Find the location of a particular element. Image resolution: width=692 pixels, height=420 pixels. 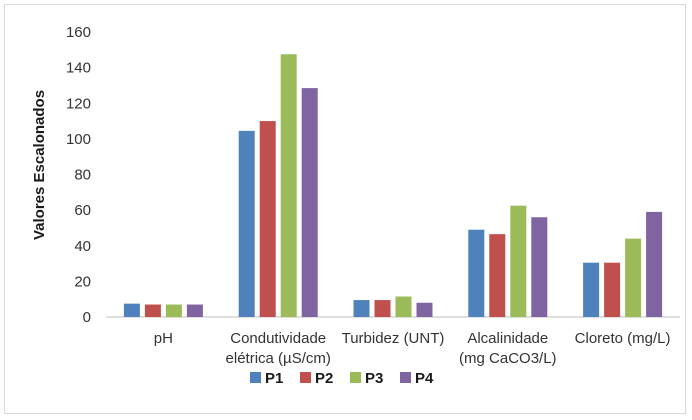

legend-label-p4: P4 is located at coordinates (424, 378).